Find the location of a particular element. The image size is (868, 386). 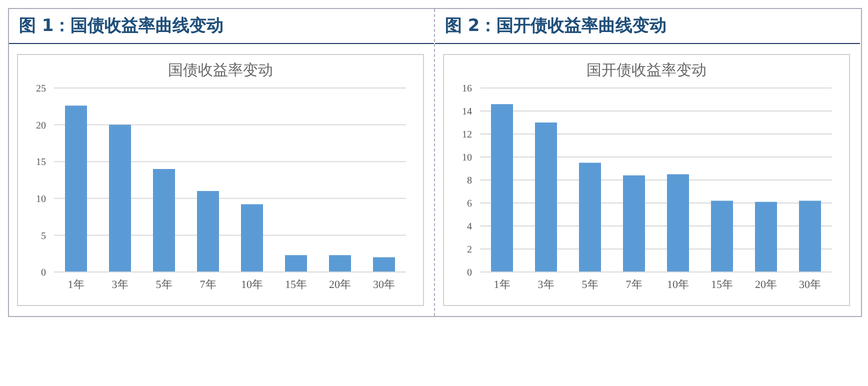

y-tick-label: 12 is located at coordinates (467, 135).